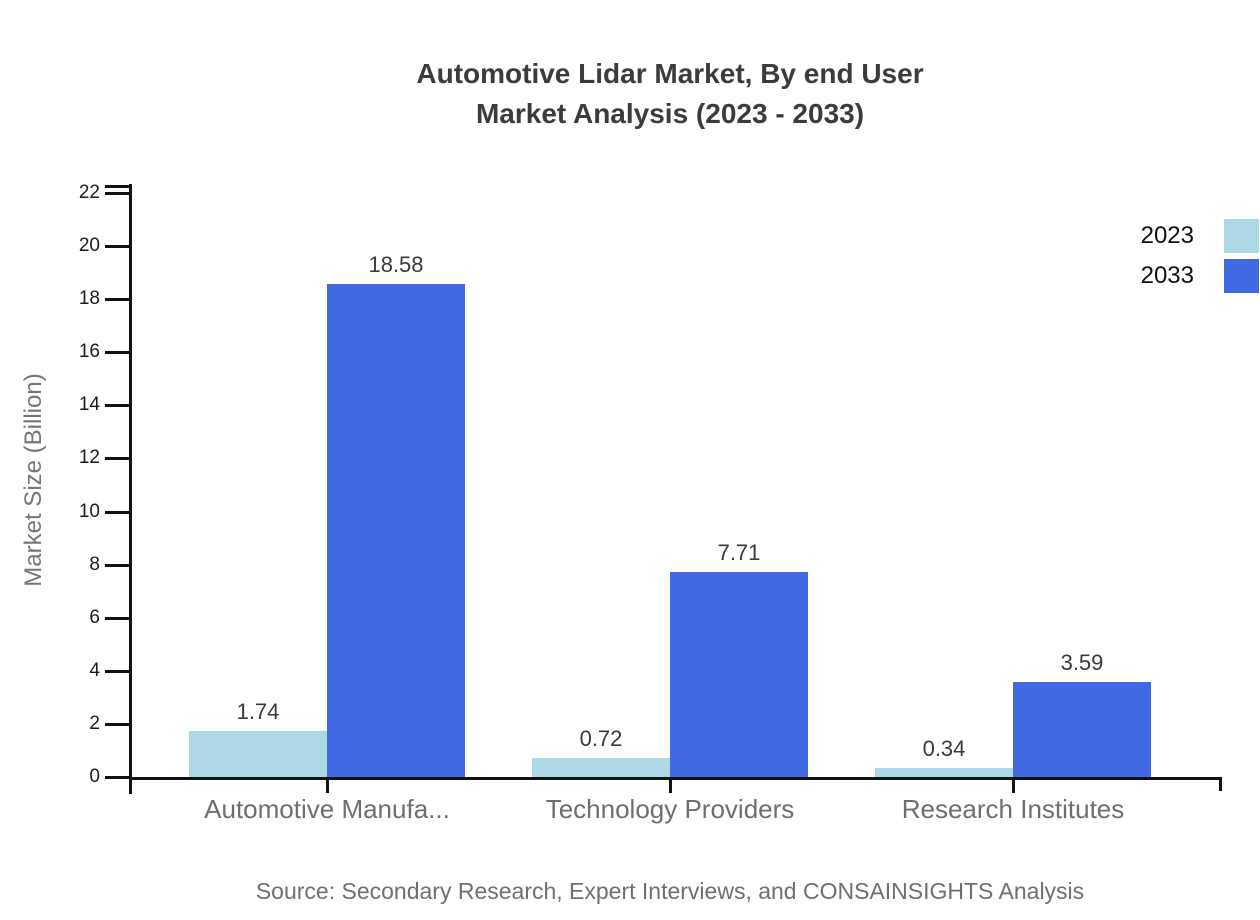 This screenshot has width=1260, height=920. I want to click on value-label: 1.74, so click(258, 711).